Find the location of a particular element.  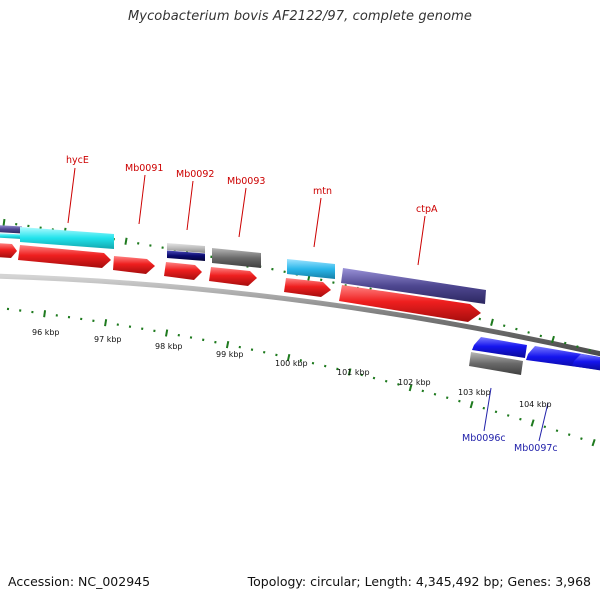

function-bar-lightgrey-mb0092 is located at coordinates (186, 248).